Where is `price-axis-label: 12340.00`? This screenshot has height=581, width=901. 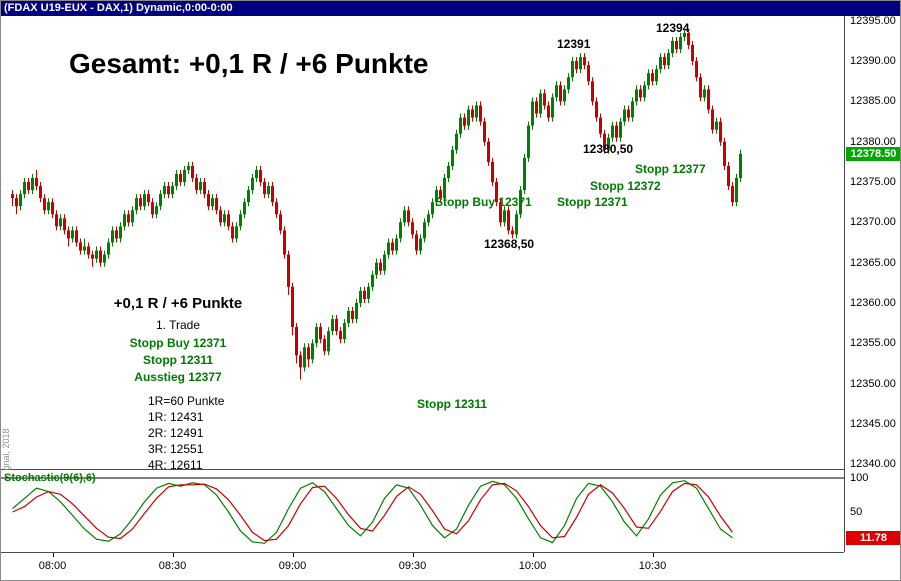
price-axis-label: 12340.00 is located at coordinates (873, 464).